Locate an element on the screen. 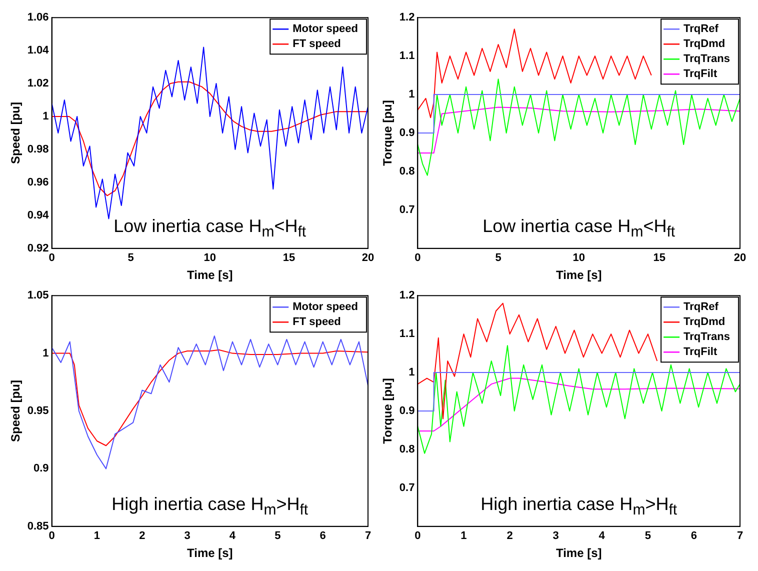 The width and height of the screenshot is (758, 571). y-tick-label: 0.95 is located at coordinates (38, 411).